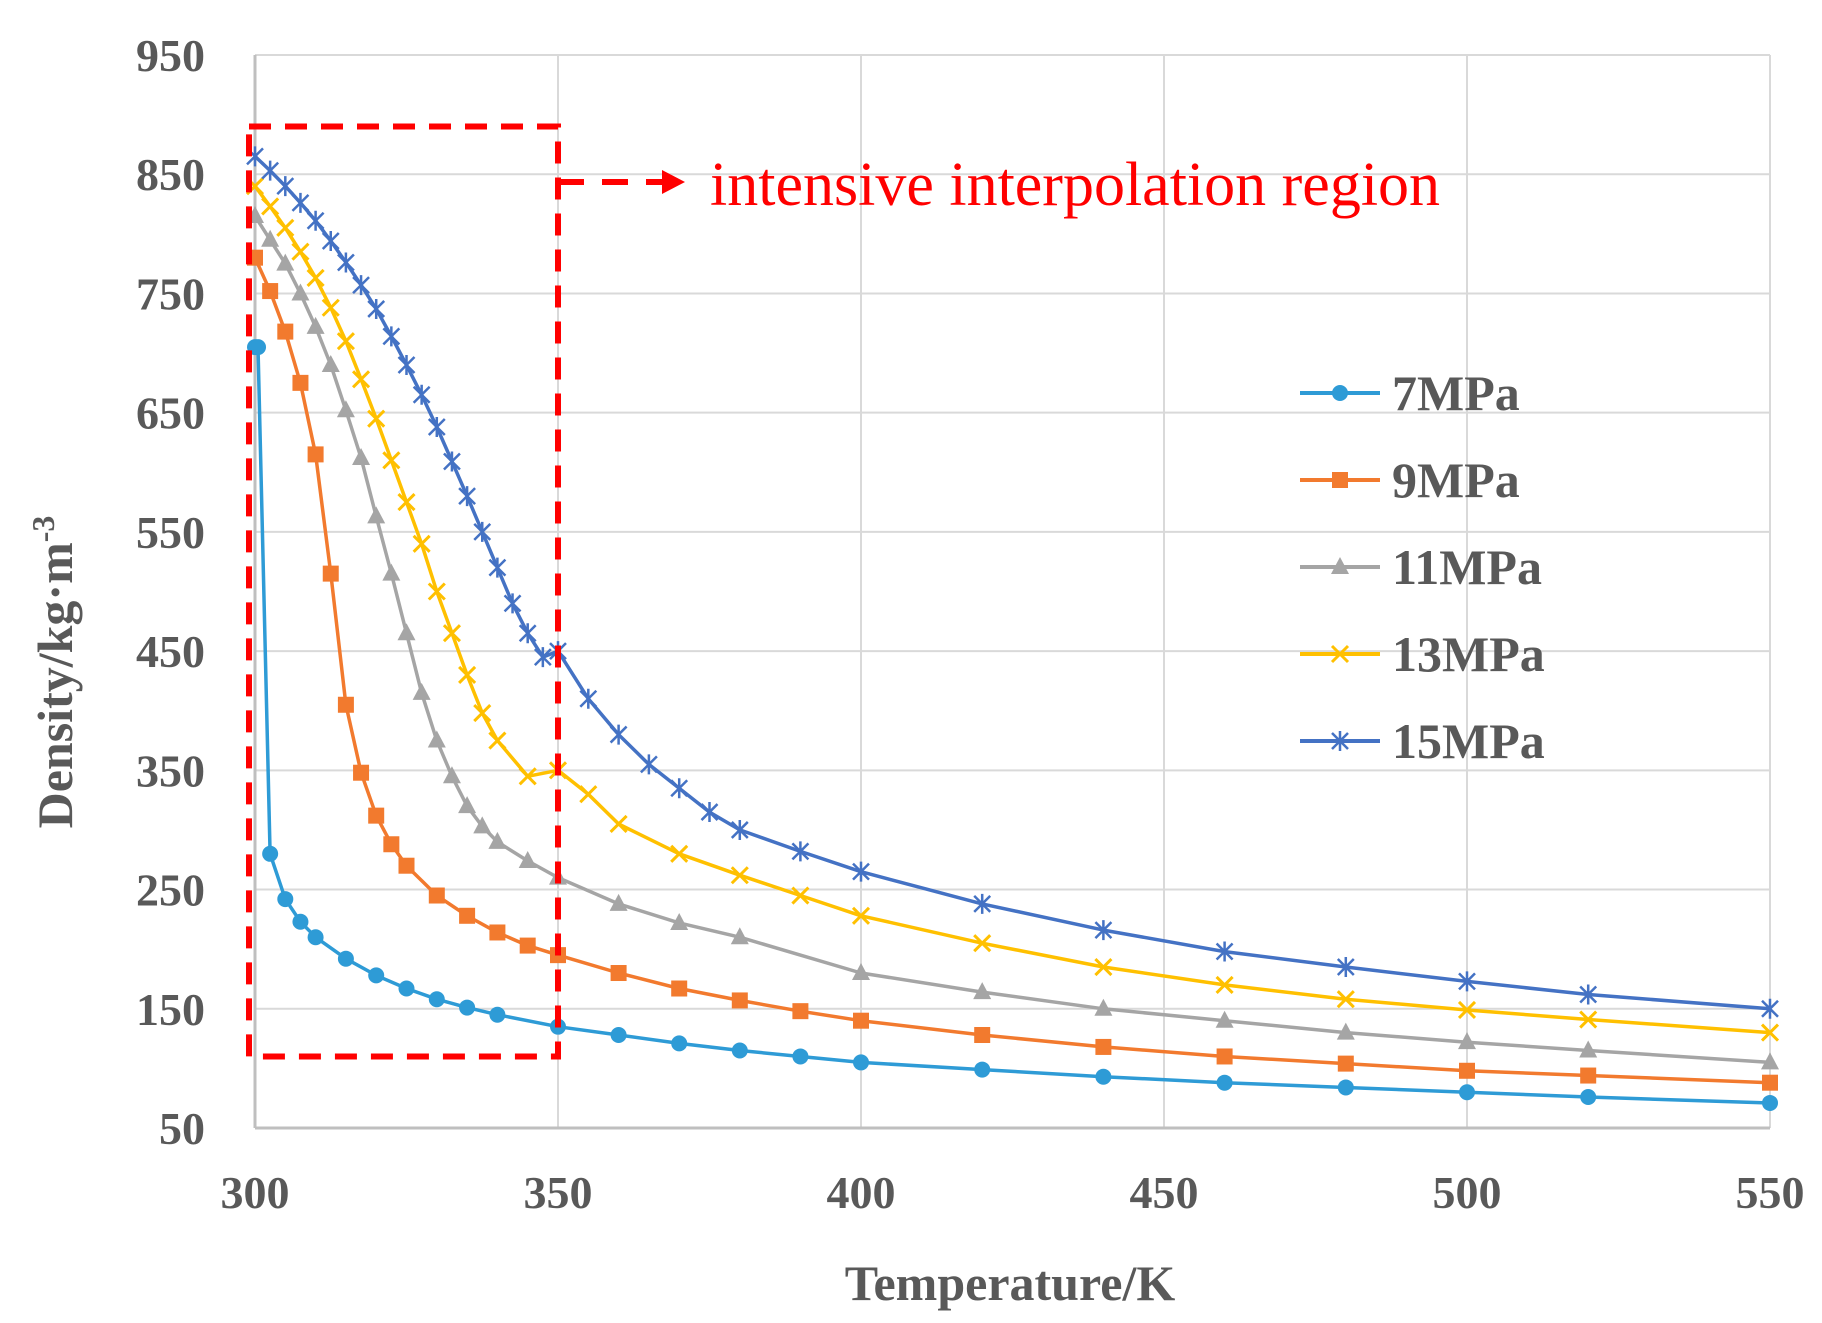  I want to click on legend-label: 7MPa, so click(1456, 393).